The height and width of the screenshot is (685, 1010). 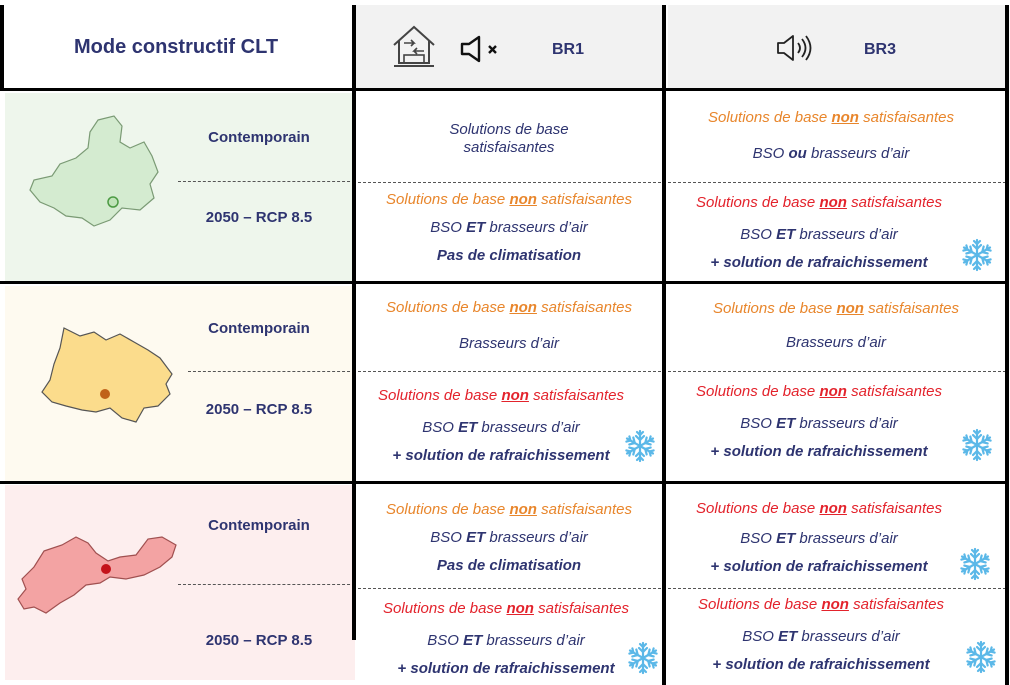 What do you see at coordinates (478, 49) in the screenshot?
I see `speaker-muted-icon` at bounding box center [478, 49].